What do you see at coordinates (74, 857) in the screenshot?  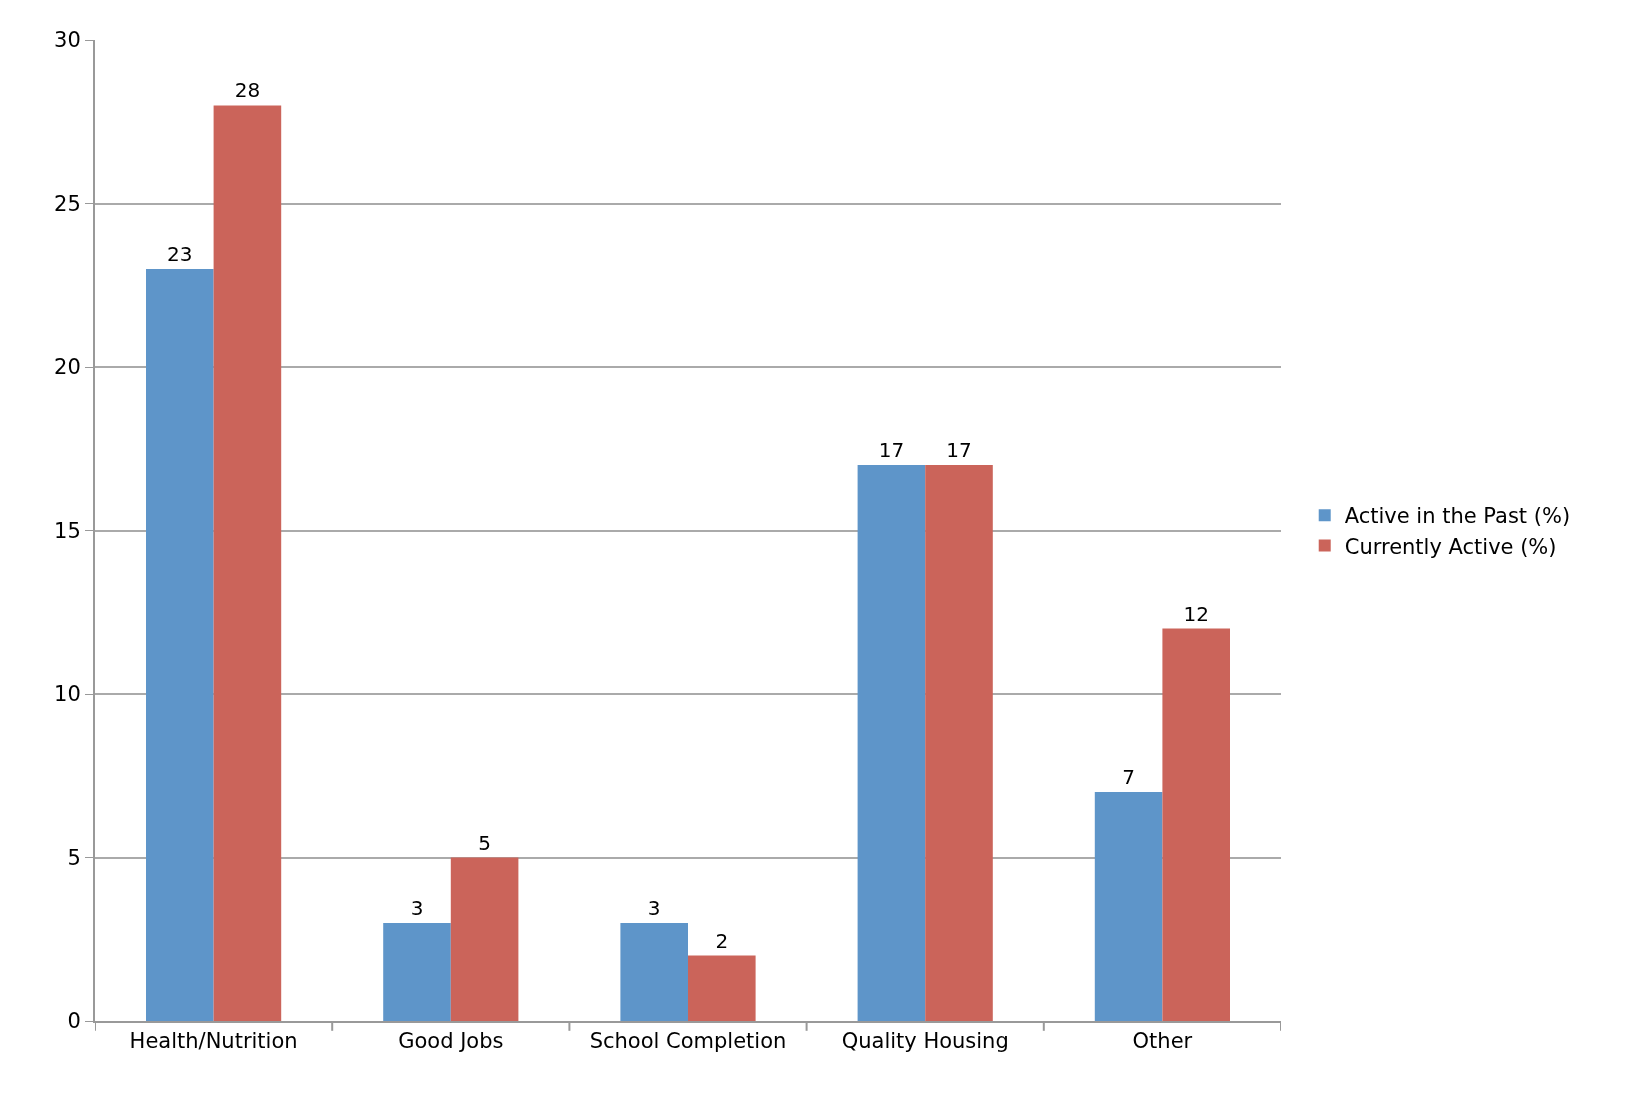 I see `y-tick-label: 5` at bounding box center [74, 857].